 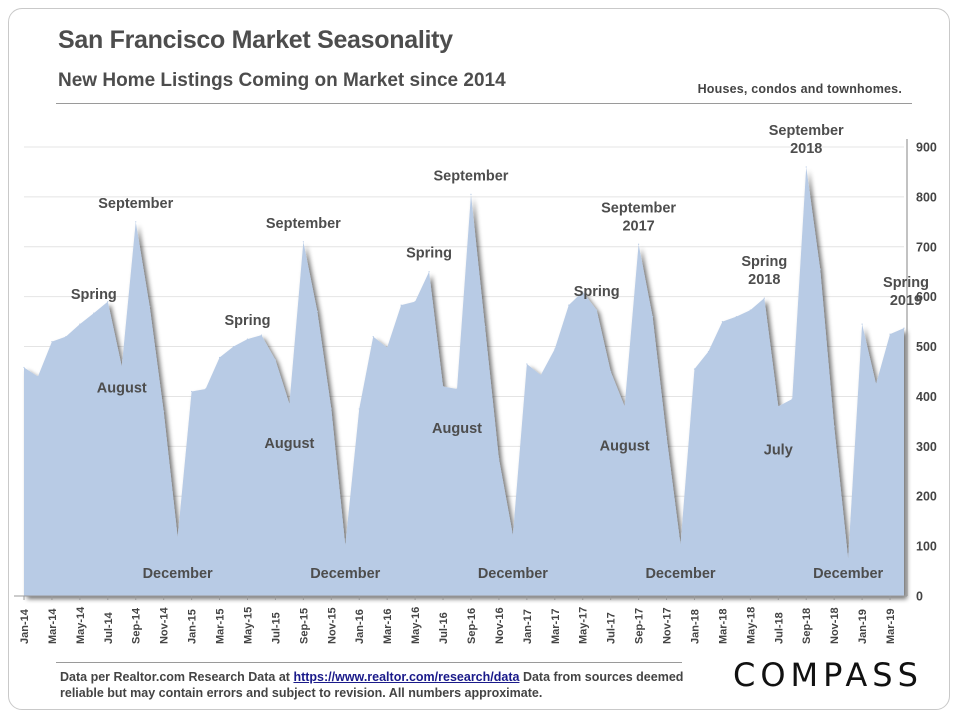 What do you see at coordinates (109, 627) in the screenshot?
I see `x-tick-label: Jul-14` at bounding box center [109, 627].